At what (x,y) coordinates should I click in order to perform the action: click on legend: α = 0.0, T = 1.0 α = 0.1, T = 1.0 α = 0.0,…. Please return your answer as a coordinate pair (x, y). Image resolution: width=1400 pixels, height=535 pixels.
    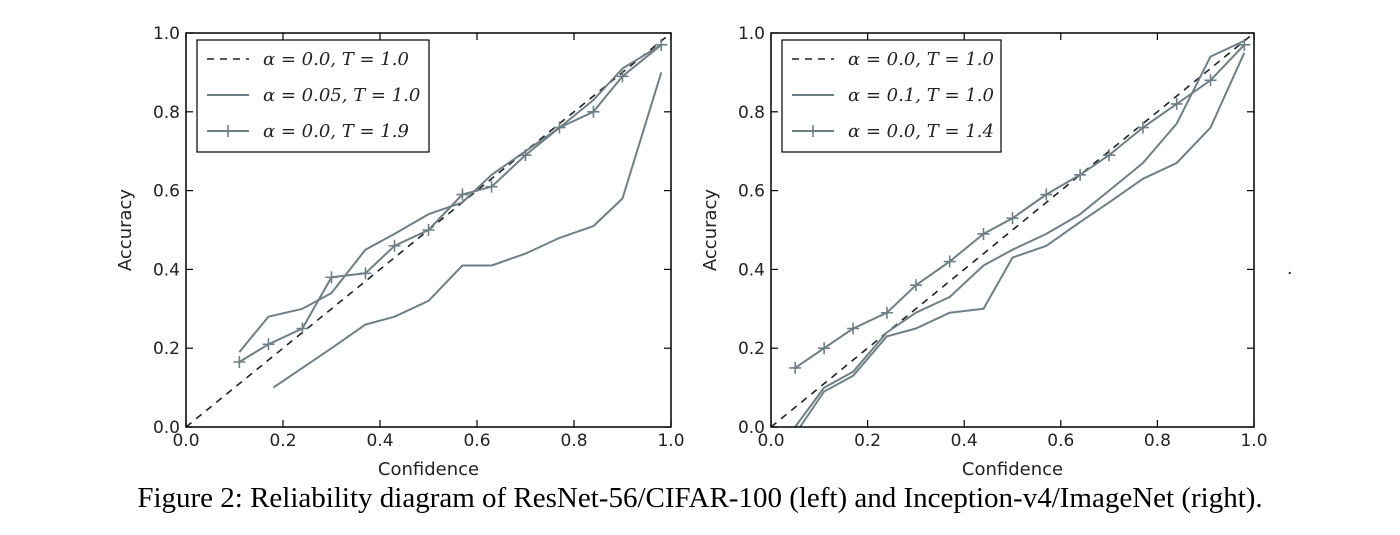
    Looking at the image, I should click on (891, 96).